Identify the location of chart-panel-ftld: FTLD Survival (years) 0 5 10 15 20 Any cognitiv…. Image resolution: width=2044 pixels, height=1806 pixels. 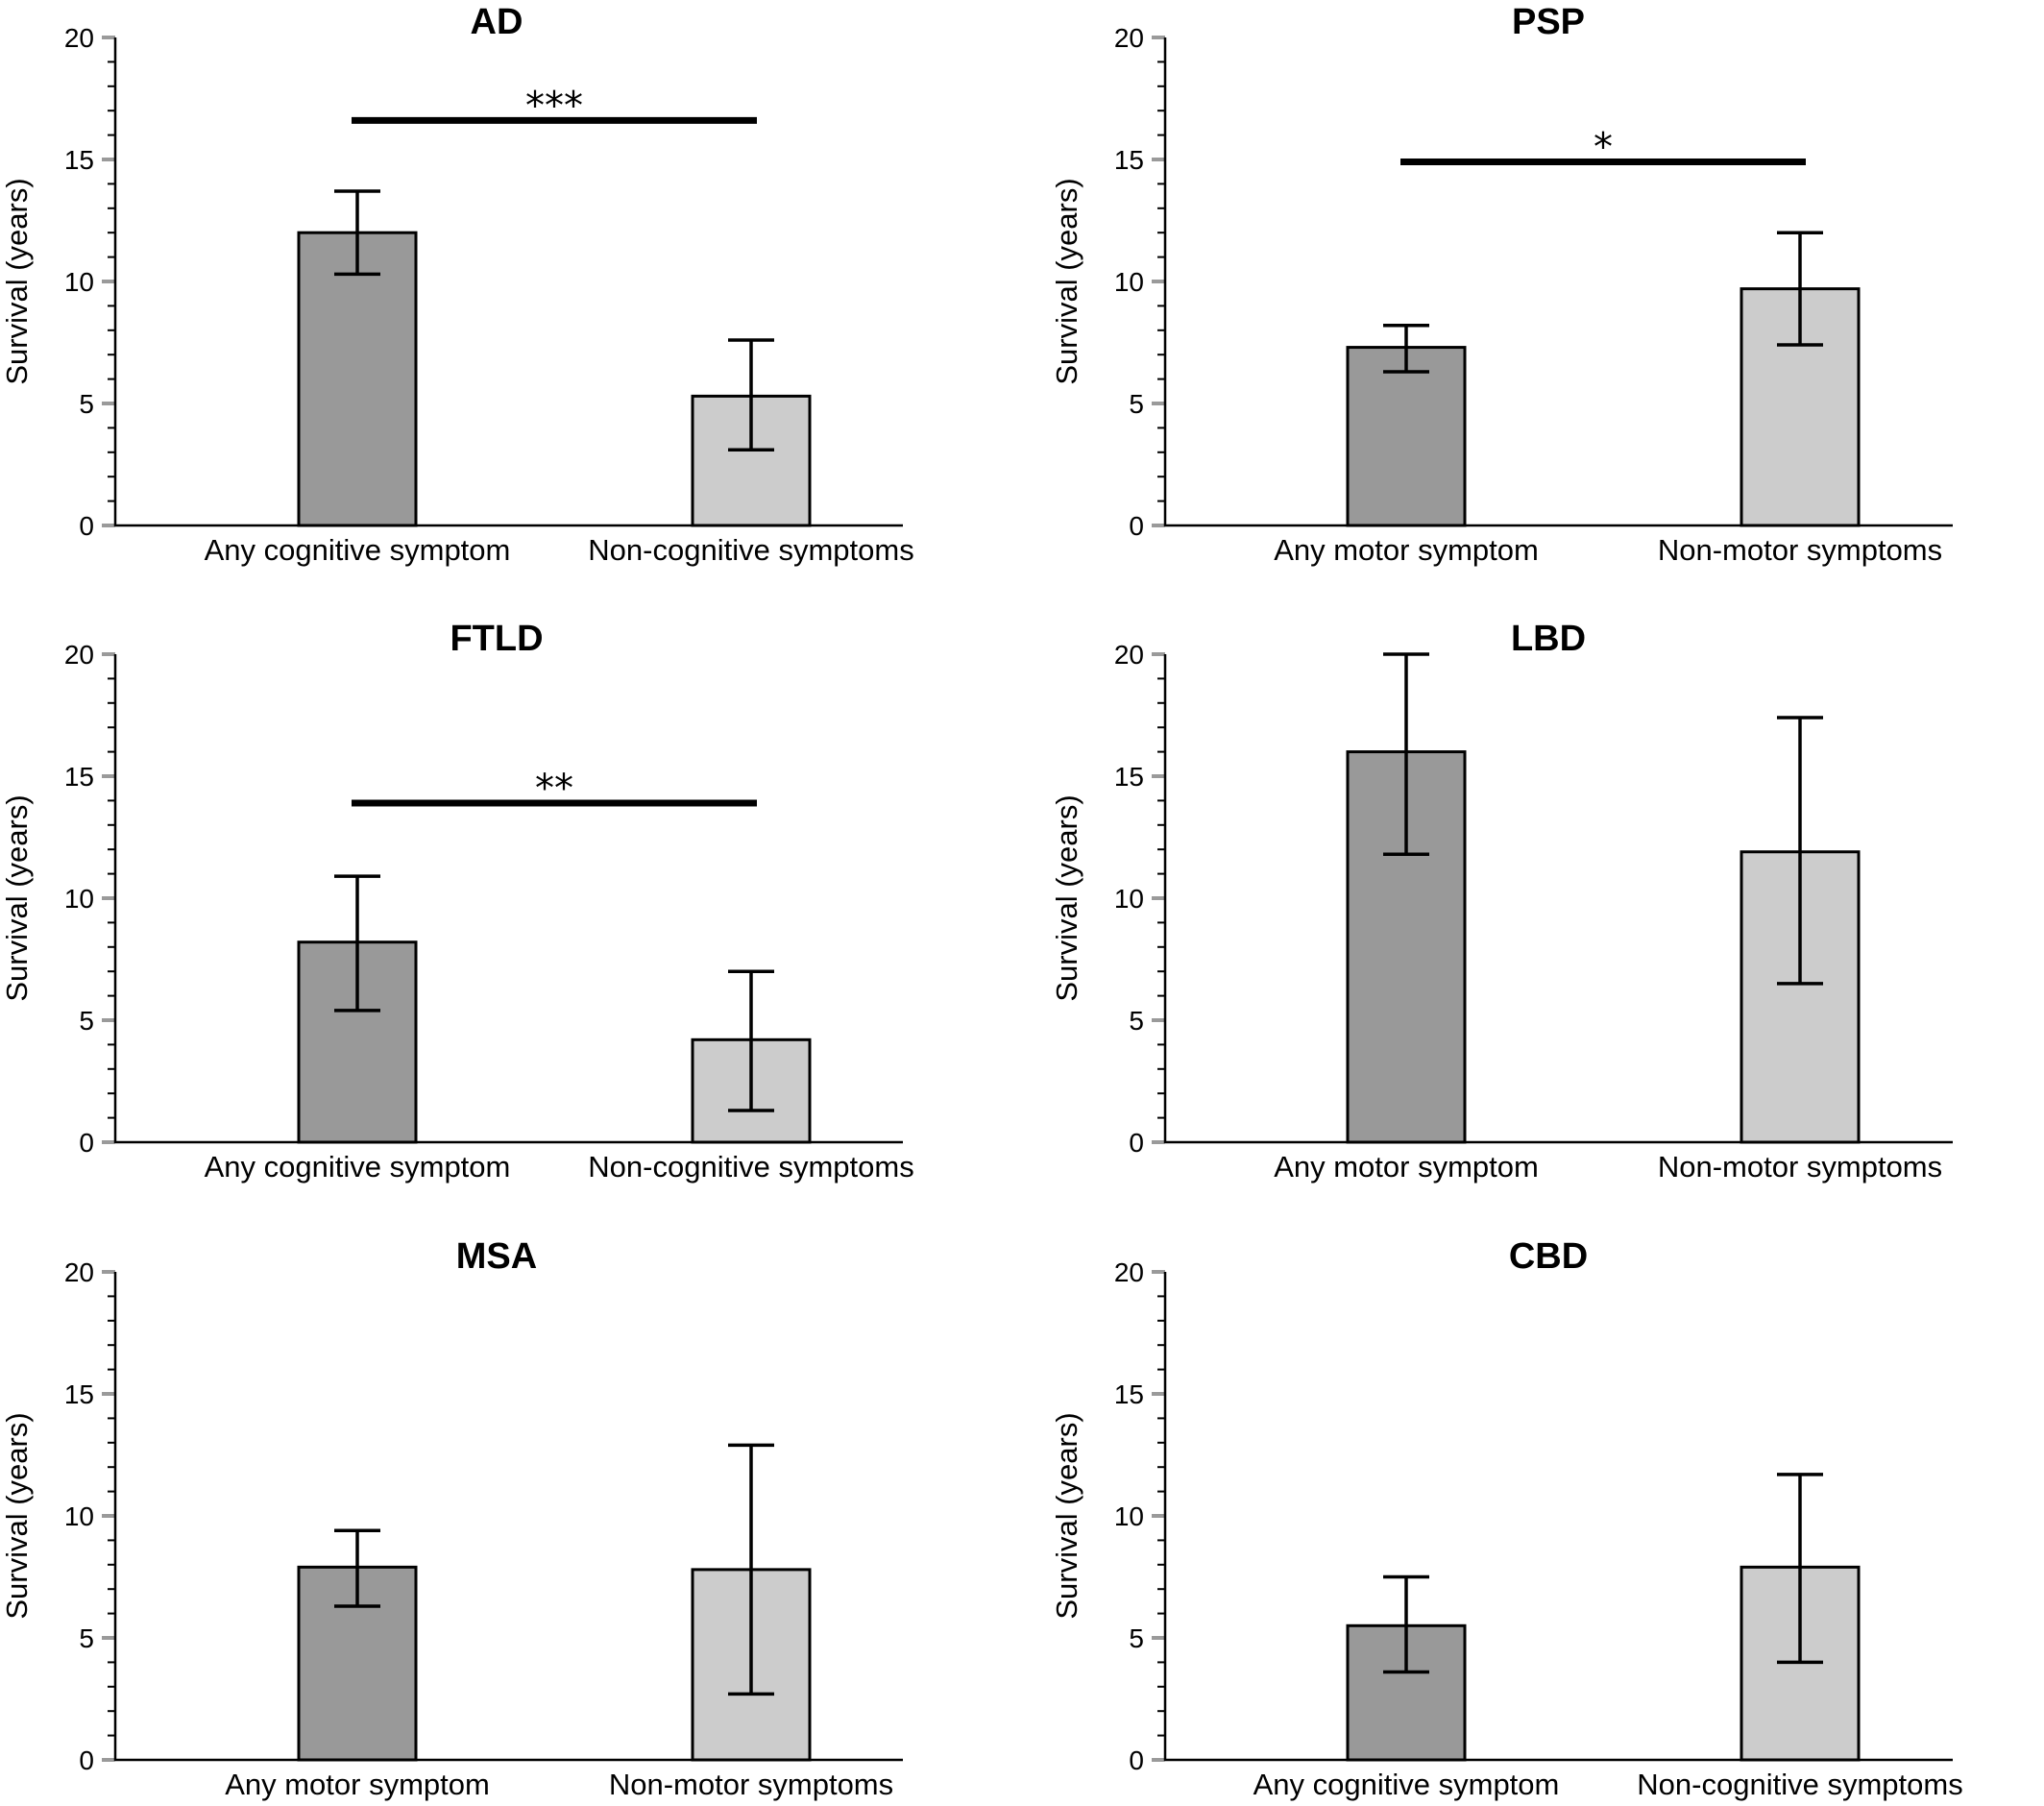
(457, 901).